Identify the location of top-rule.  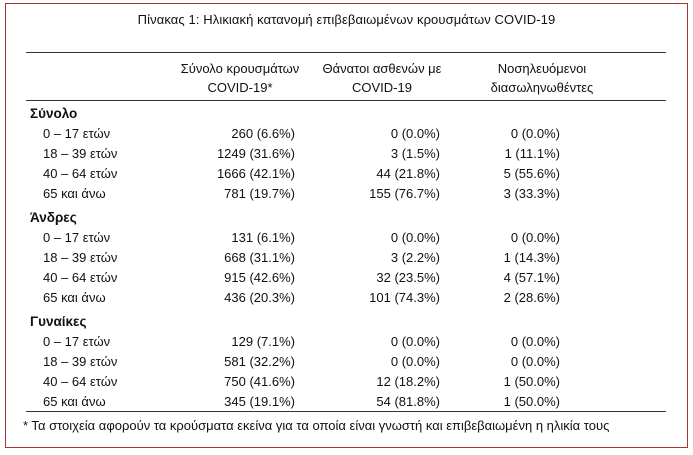
(346, 52).